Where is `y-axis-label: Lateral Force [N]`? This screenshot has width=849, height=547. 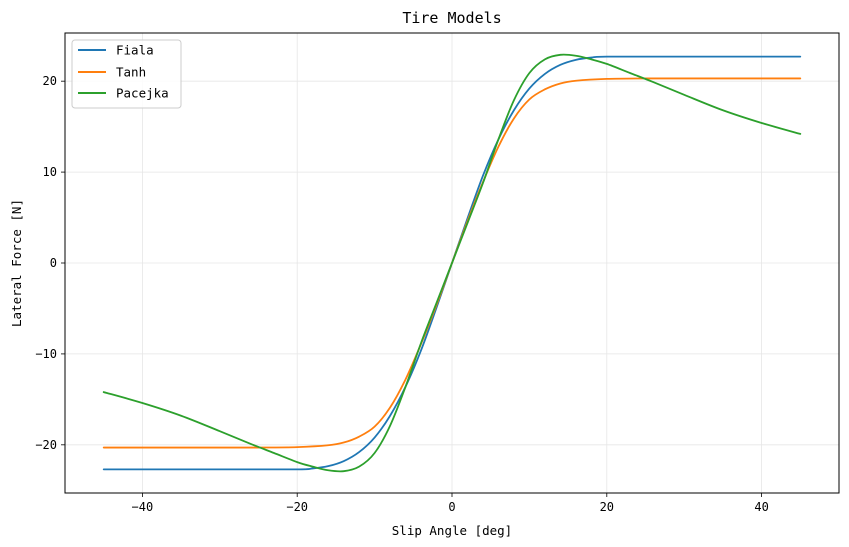
y-axis-label: Lateral Force [N] is located at coordinates (16, 263).